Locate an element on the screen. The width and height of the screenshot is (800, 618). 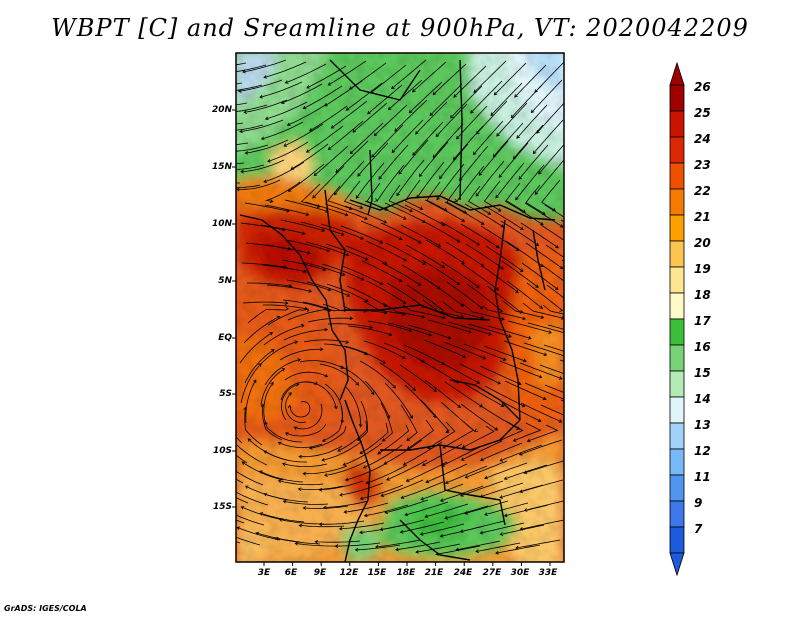
colorbar-min-arrow is located at coordinates (677, 564).